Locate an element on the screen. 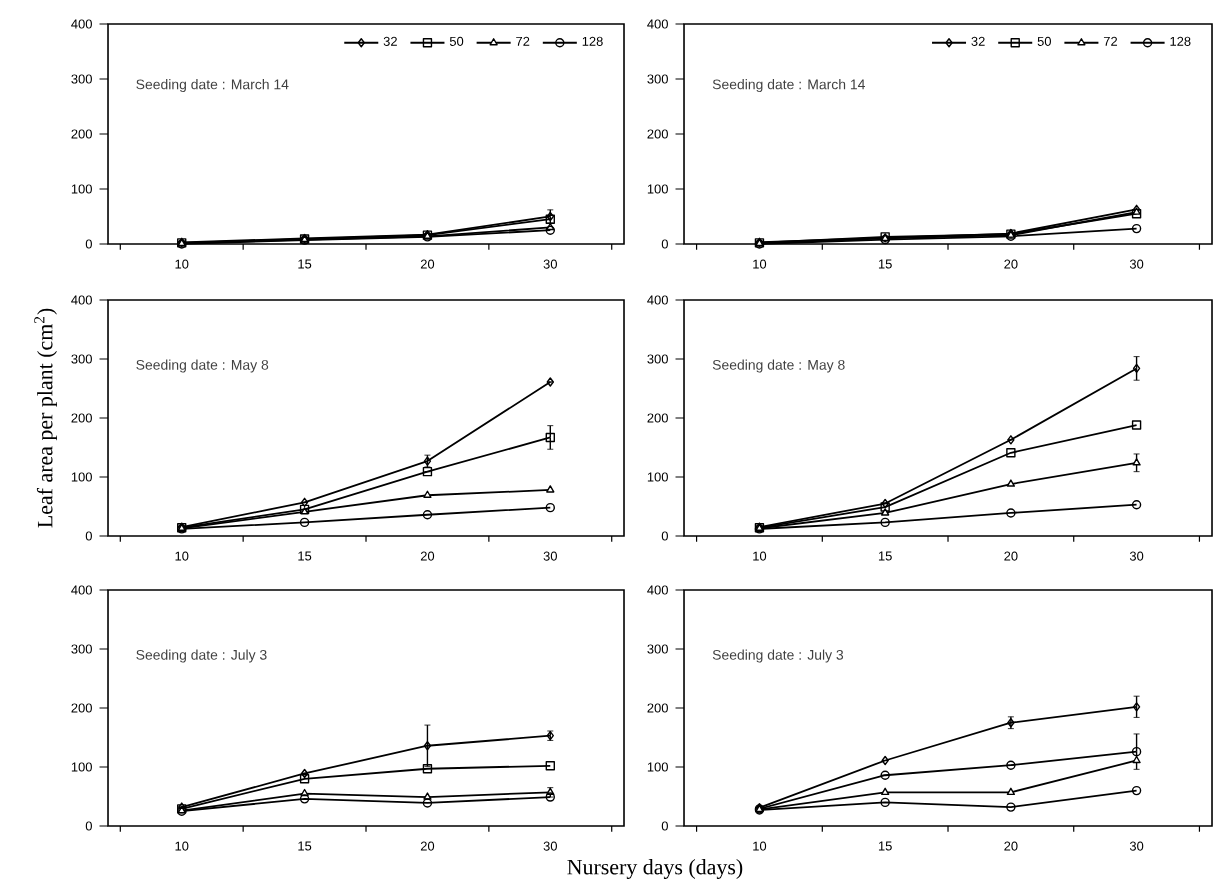 The height and width of the screenshot is (886, 1232). x-axis-title: Nursery days (days) is located at coordinates (655, 869).